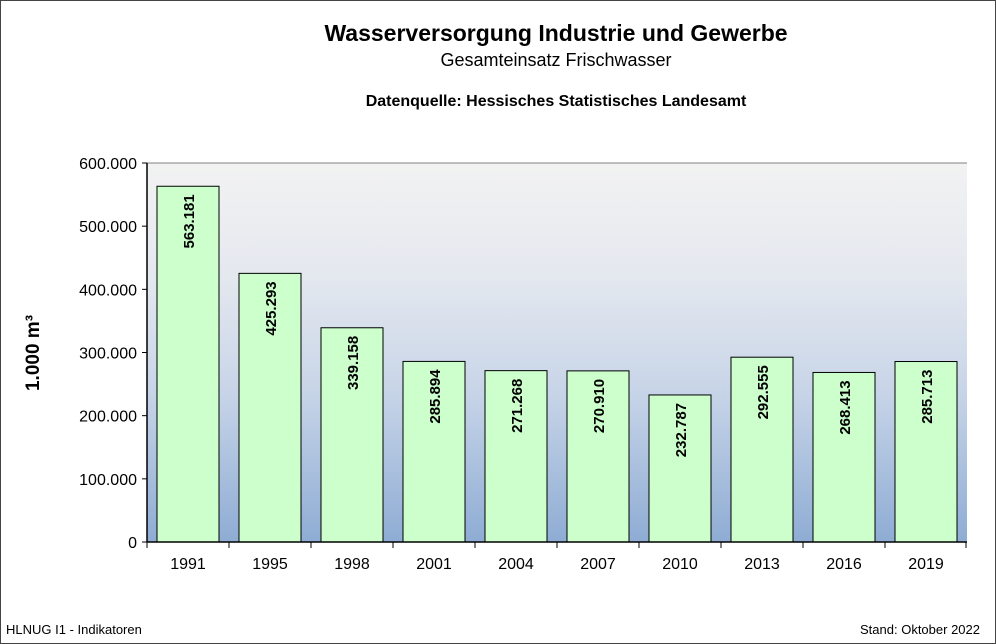 The height and width of the screenshot is (644, 996). Describe the element at coordinates (926, 564) in the screenshot. I see `x-tick-label: 2019` at that location.